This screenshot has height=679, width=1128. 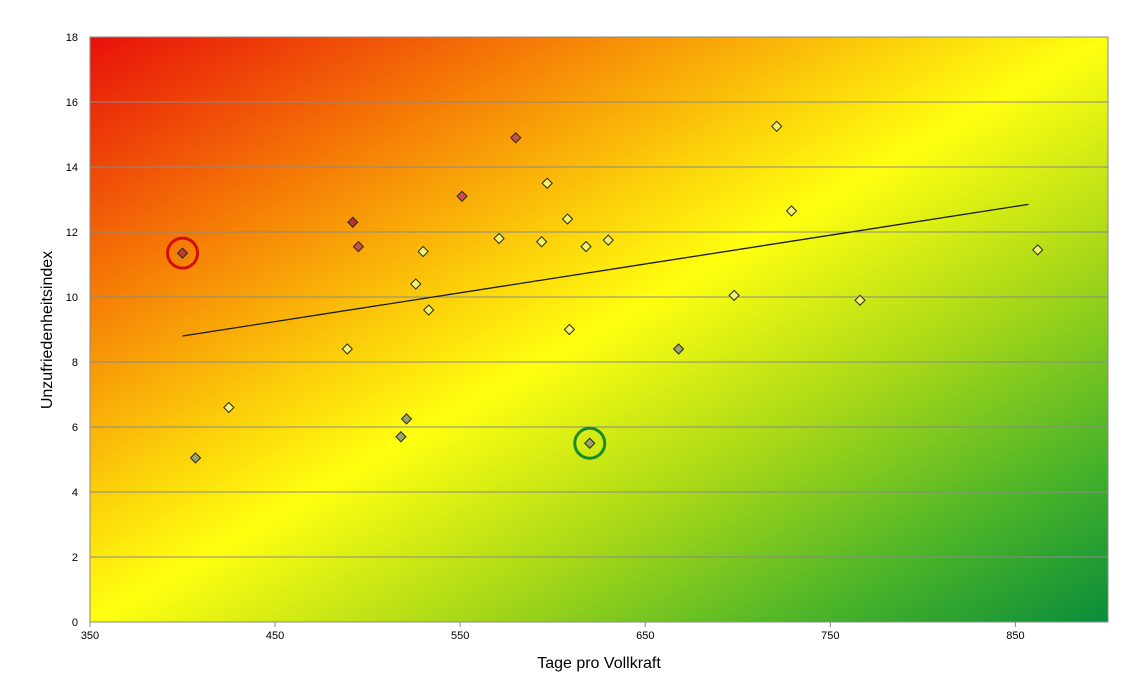 I want to click on y-tick-label: 10, so click(x=72, y=298).